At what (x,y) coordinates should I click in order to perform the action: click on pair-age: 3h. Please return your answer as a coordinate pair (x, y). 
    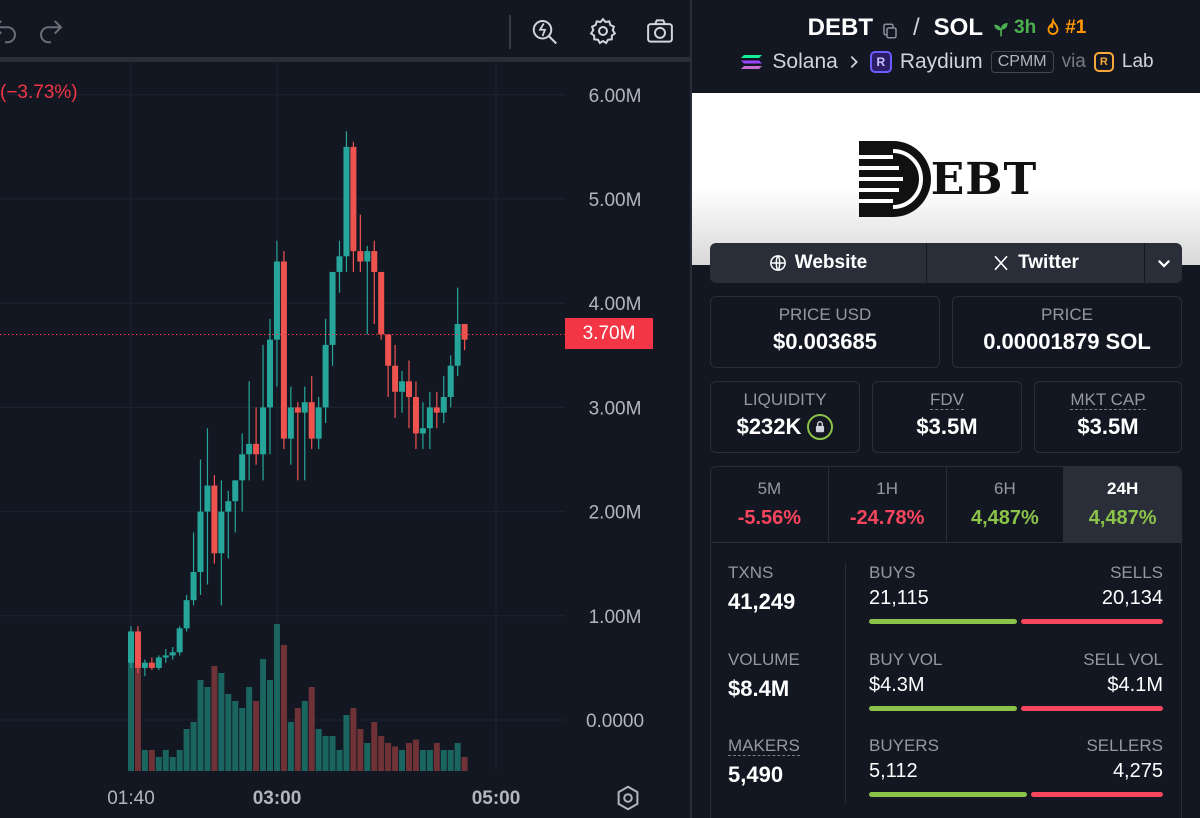
    Looking at the image, I should click on (1025, 27).